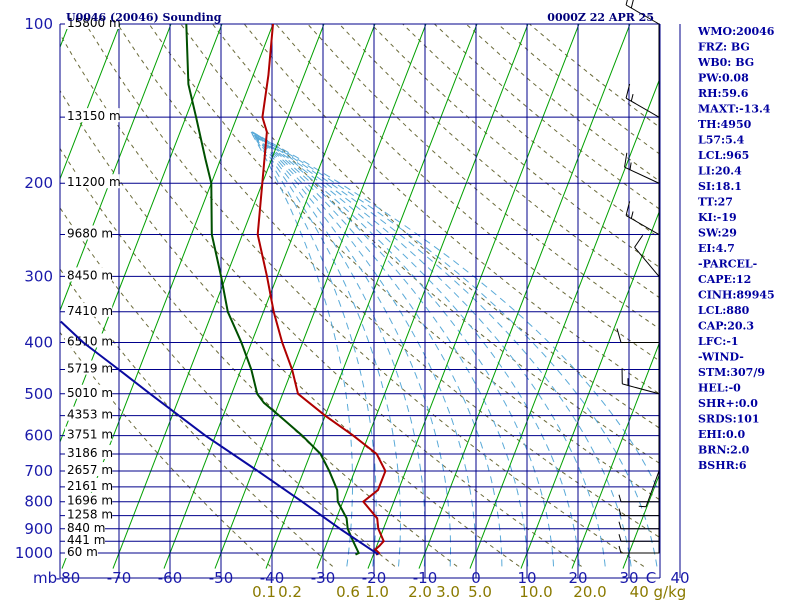 Image resolution: width=800 pixels, height=600 pixels. I want to click on index-item: KI:-19, so click(717, 217).